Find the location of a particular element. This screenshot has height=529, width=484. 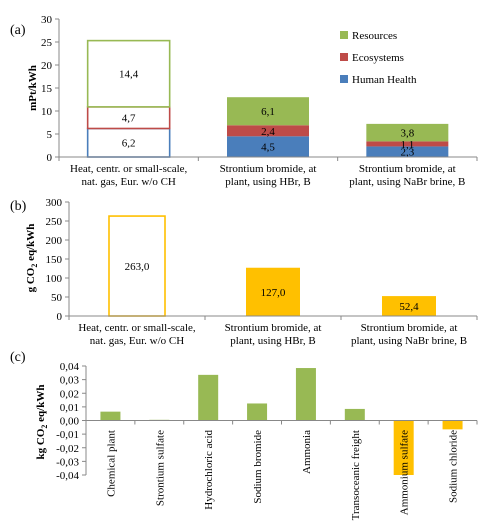

panel-a-data-label: 14,4 is located at coordinates (129, 75).